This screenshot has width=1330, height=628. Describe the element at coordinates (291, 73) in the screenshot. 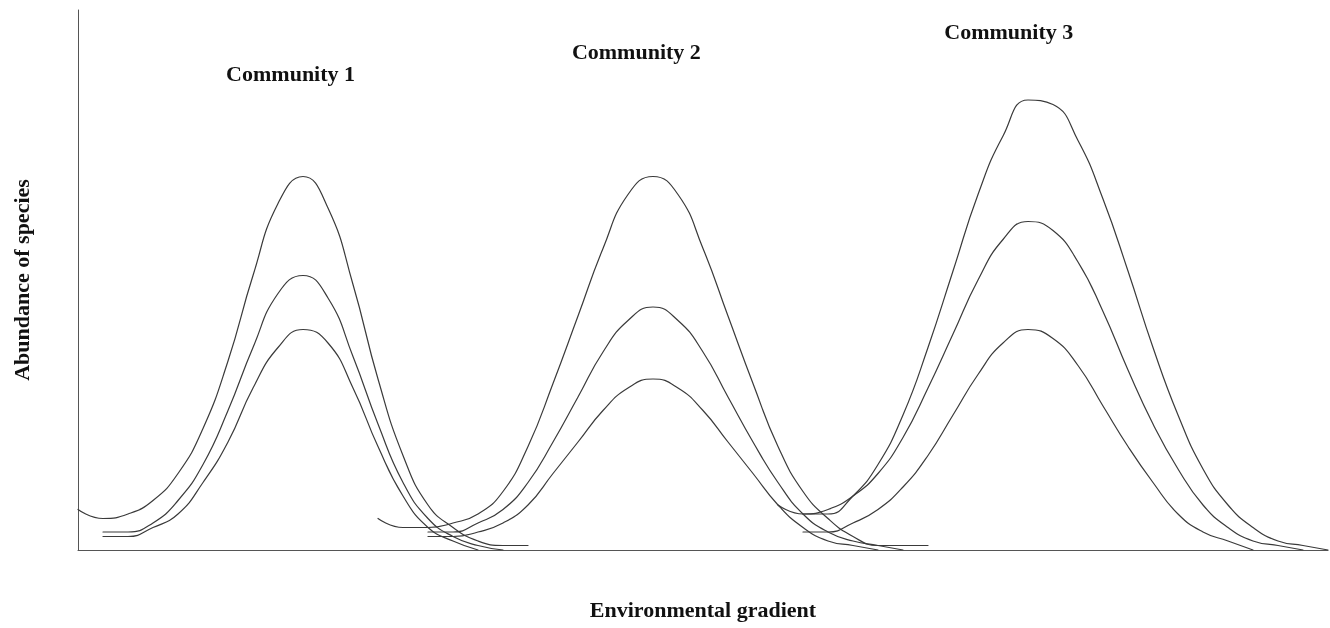

I see `text: Community 1` at that location.